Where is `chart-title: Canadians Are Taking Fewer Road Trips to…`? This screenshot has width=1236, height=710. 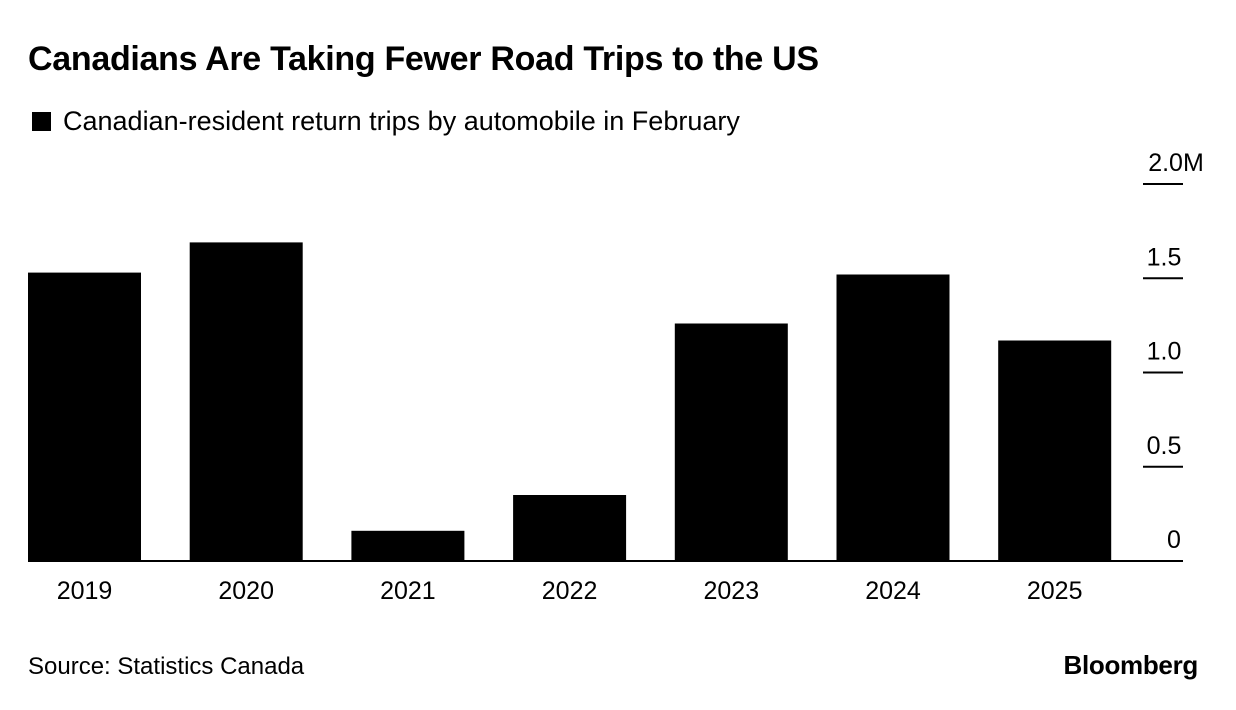
chart-title: Canadians Are Taking Fewer Road Trips to… is located at coordinates (423, 59).